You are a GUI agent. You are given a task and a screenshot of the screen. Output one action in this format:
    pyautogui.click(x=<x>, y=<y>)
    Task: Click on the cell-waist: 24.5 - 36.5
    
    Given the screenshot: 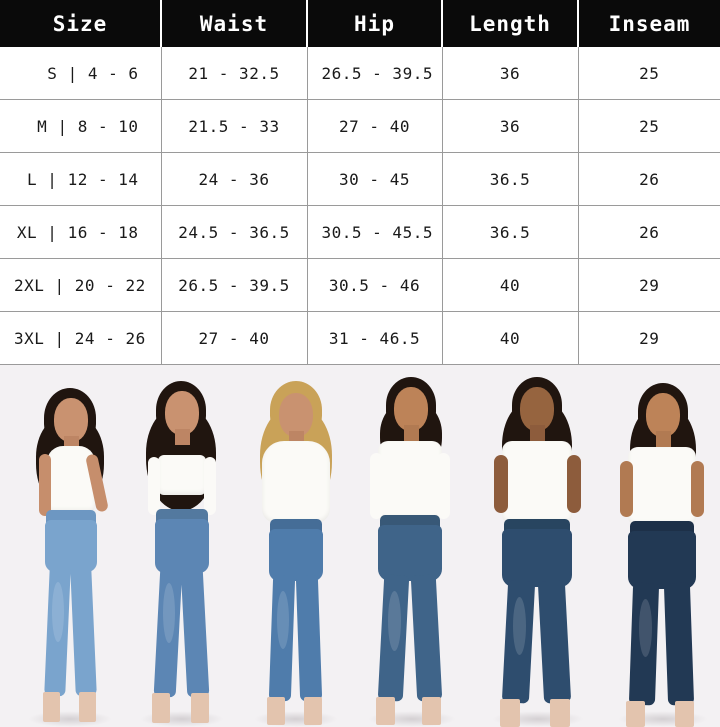 What is the action you would take?
    pyautogui.click(x=234, y=232)
    